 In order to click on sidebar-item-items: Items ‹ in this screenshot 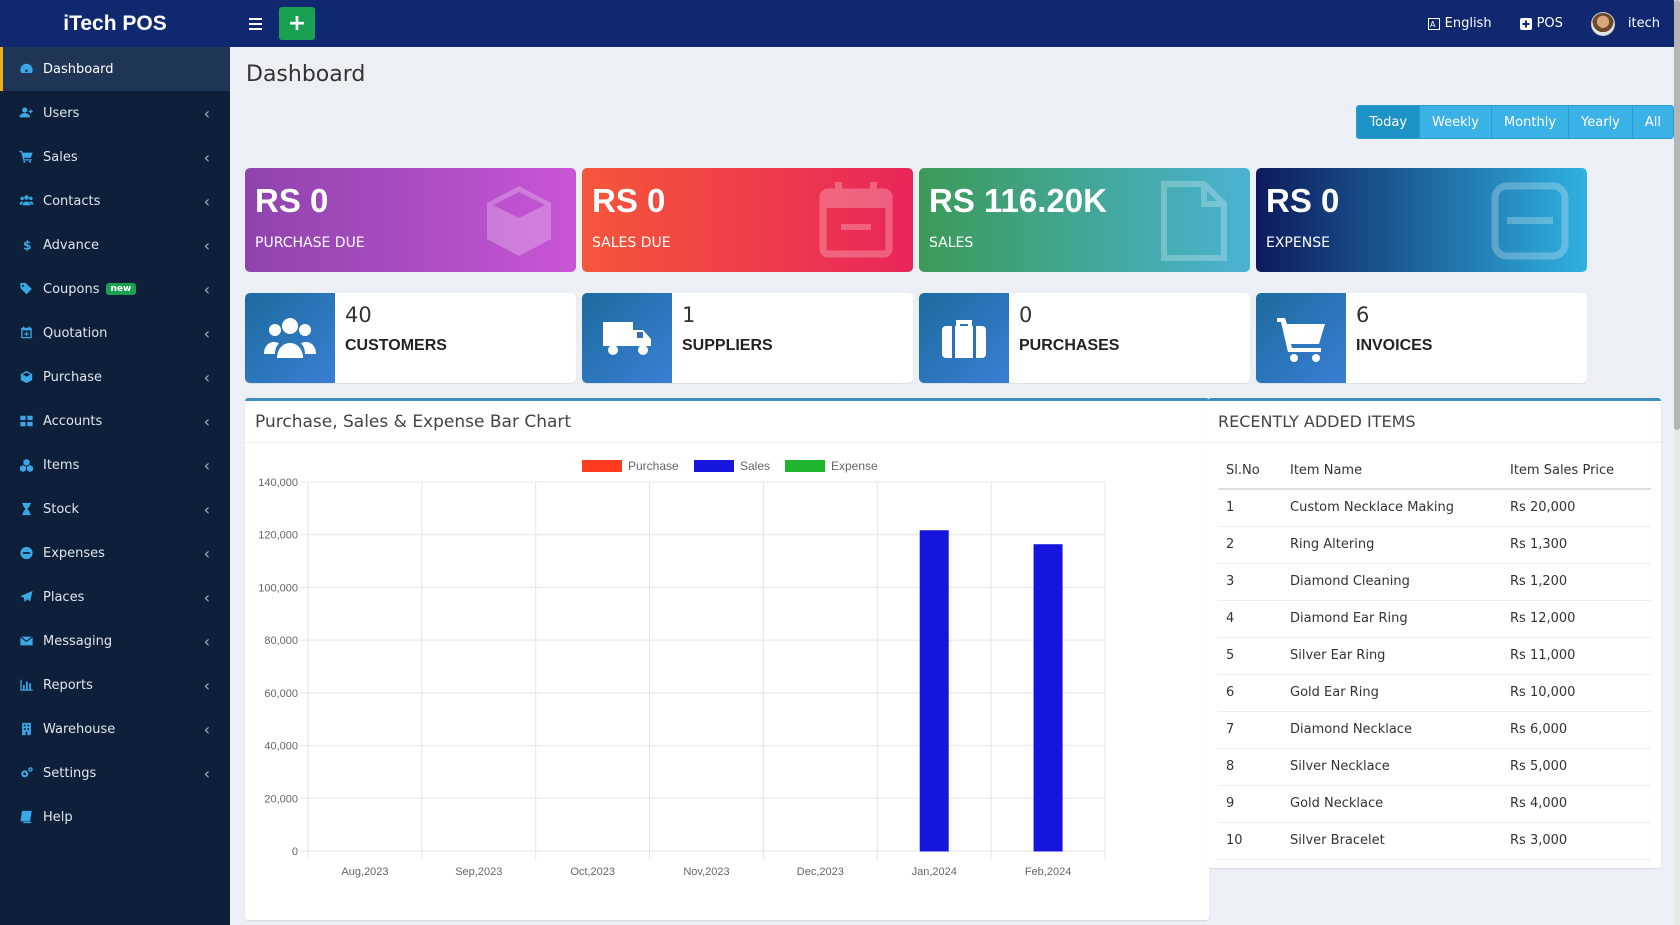, I will do `click(115, 465)`.